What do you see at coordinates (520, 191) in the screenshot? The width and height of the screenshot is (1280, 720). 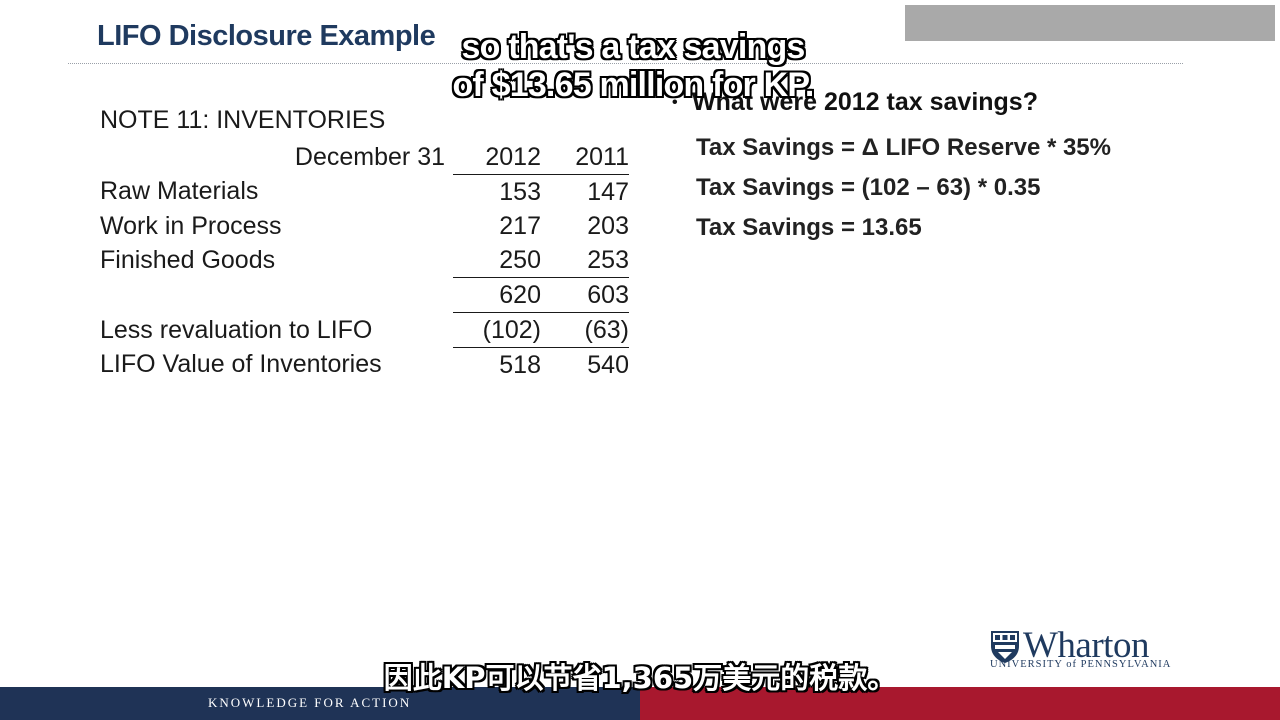 I see `value-2012: 153` at bounding box center [520, 191].